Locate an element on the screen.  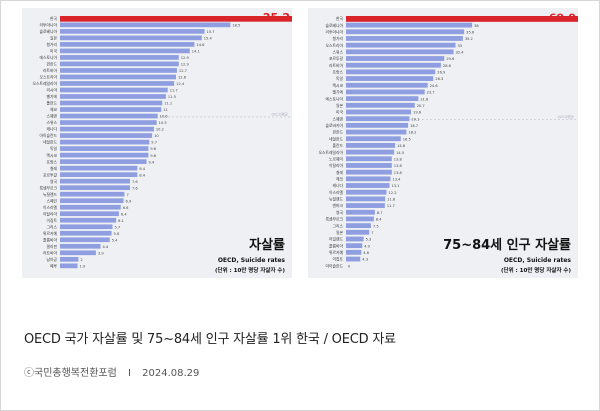
value-label: 19.1 is located at coordinates (415, 119).